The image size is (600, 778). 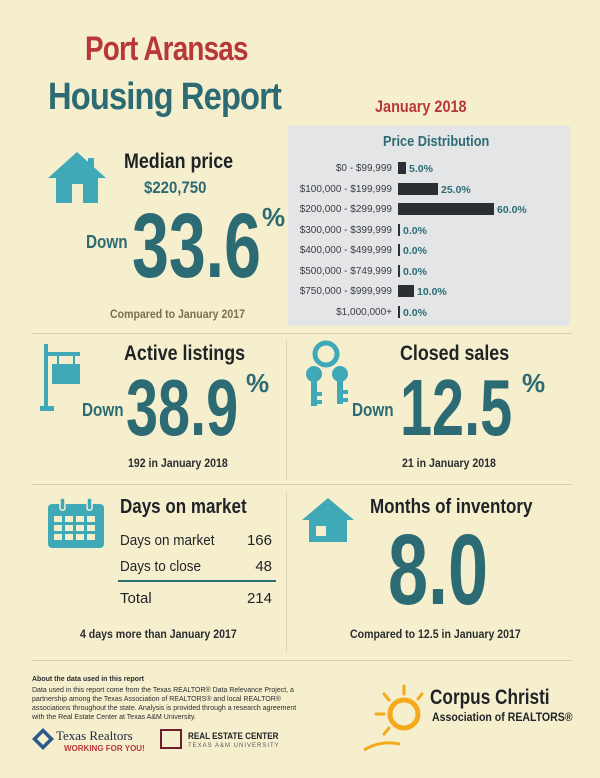 What do you see at coordinates (345, 291) in the screenshot?
I see `price-range-label: $750,000 - $999,999` at bounding box center [345, 291].